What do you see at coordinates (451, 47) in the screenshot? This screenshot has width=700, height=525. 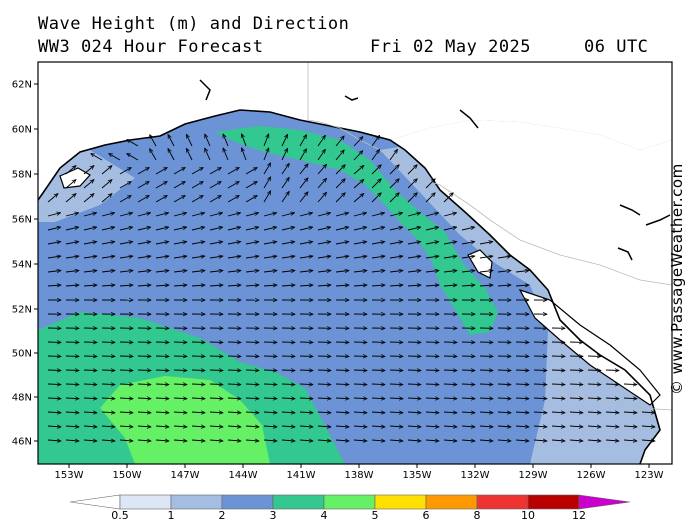 I see `forecast-date: Fri 02 May 2025` at bounding box center [451, 47].